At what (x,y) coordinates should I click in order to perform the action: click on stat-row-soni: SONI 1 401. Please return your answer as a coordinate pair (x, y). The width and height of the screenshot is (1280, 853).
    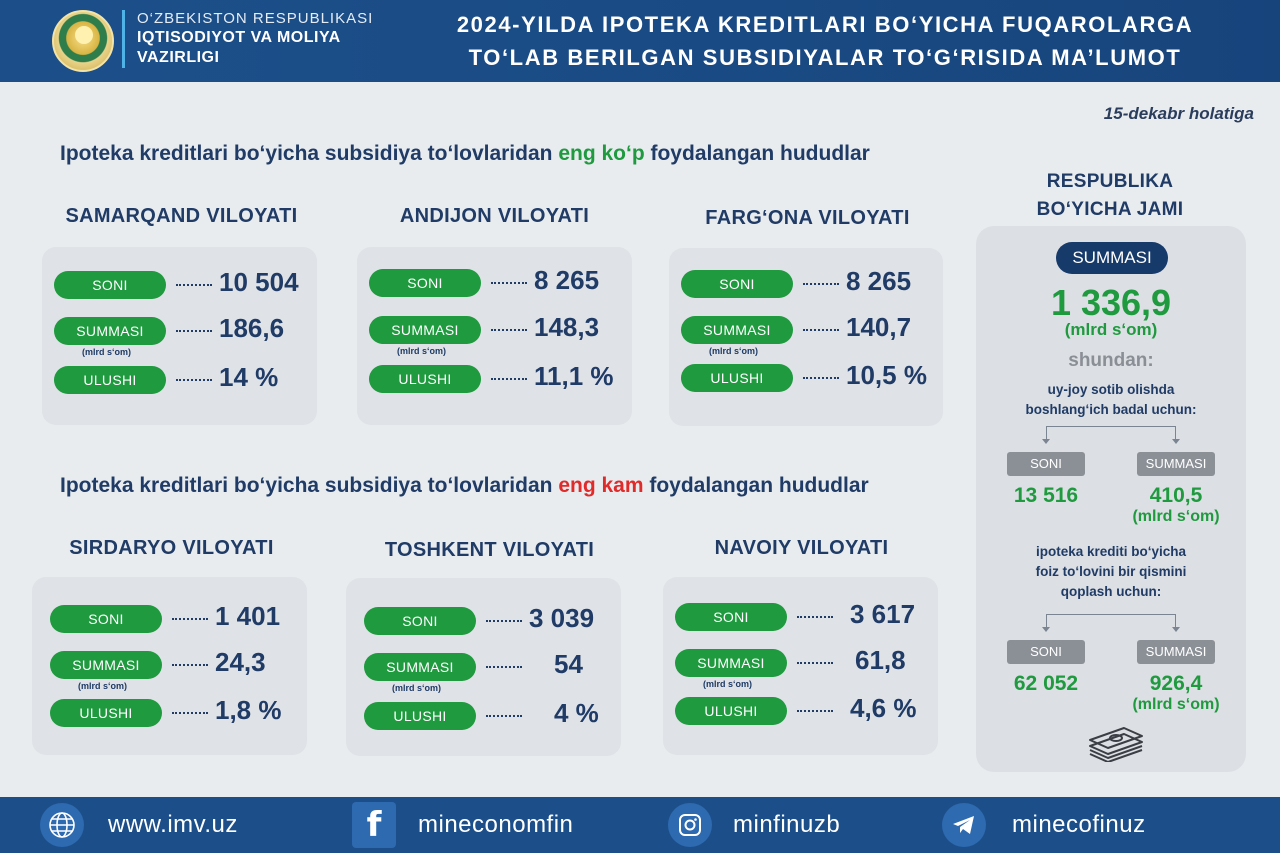
    Looking at the image, I should click on (177, 618).